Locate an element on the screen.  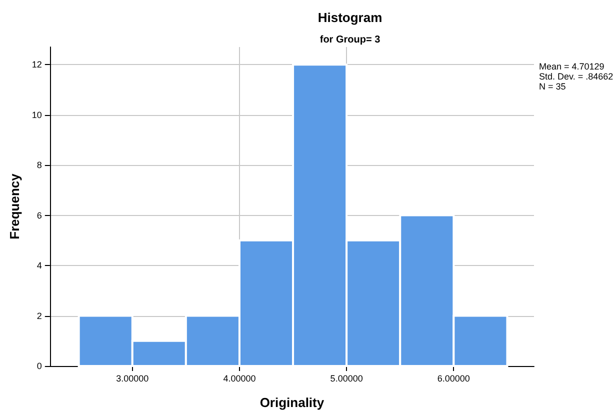
y-tick-label: 6 is located at coordinates (39, 215).